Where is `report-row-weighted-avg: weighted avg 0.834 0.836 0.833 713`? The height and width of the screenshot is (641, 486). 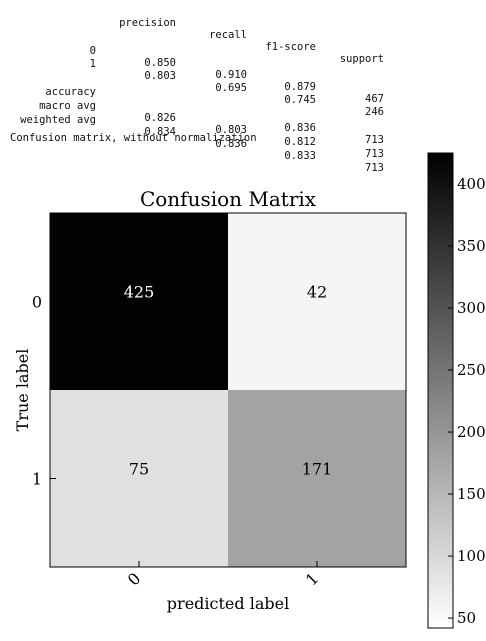 report-row-weighted-avg: weighted avg 0.834 0.836 0.833 713 is located at coordinates (243, 138).